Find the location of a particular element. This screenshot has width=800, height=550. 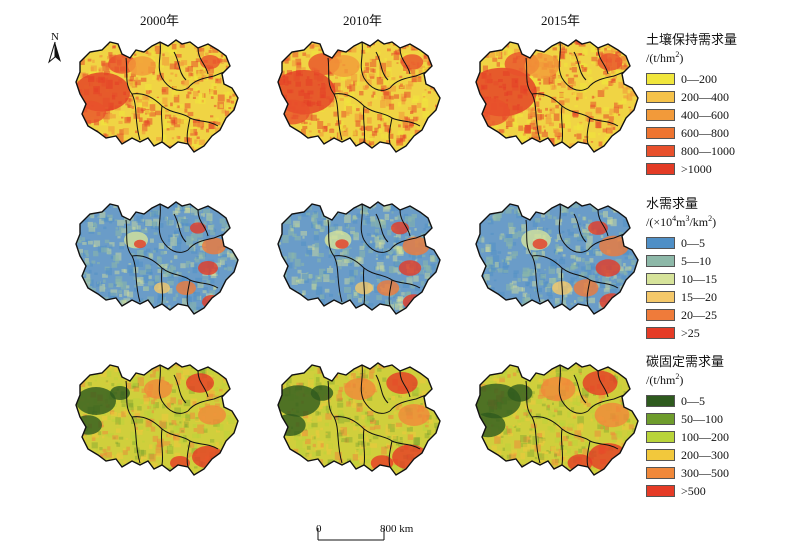

legend-item: >1000 is located at coordinates (691, 169).